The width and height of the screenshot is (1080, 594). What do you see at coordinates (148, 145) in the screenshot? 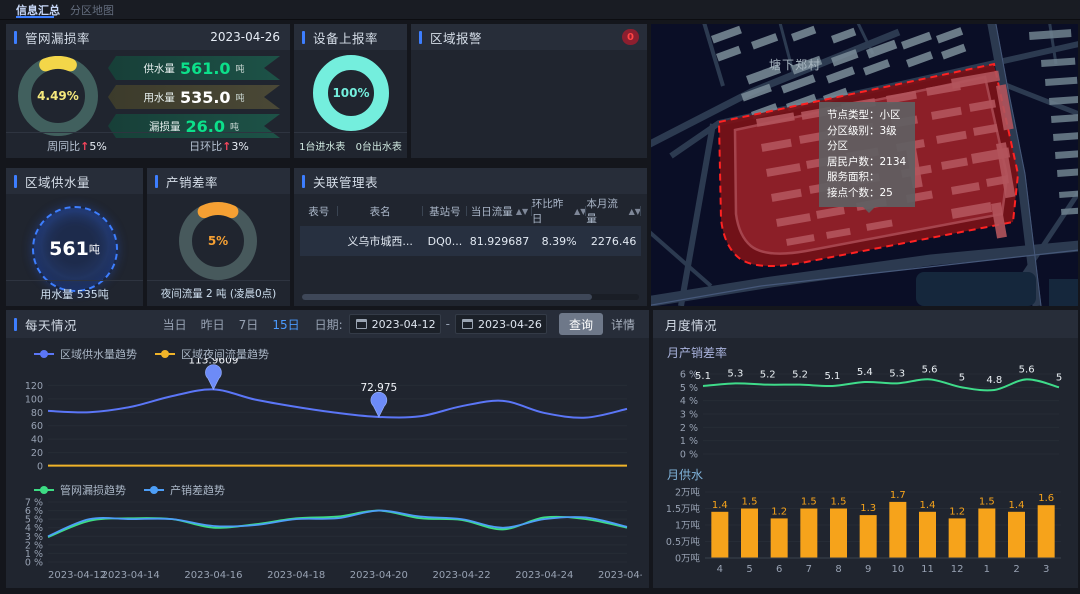
I see `leakage-footer: 周同比↑5% 日环比↑3%` at bounding box center [148, 145].